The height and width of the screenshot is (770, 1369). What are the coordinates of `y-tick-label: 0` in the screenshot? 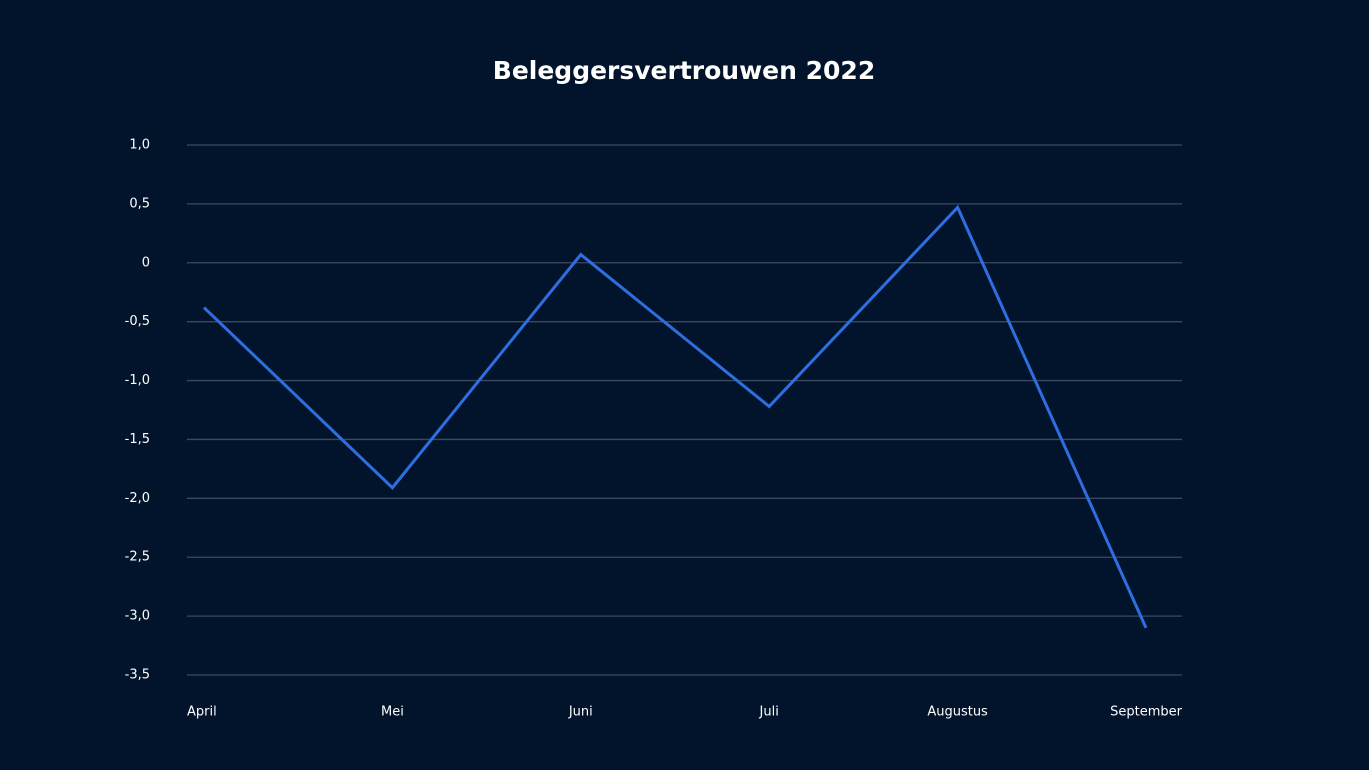 It's located at (146, 262).